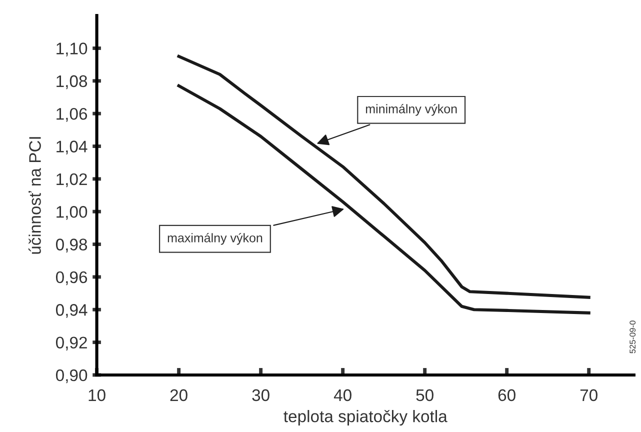  What do you see at coordinates (343, 395) in the screenshot?
I see `x-tick-label: 40` at bounding box center [343, 395].